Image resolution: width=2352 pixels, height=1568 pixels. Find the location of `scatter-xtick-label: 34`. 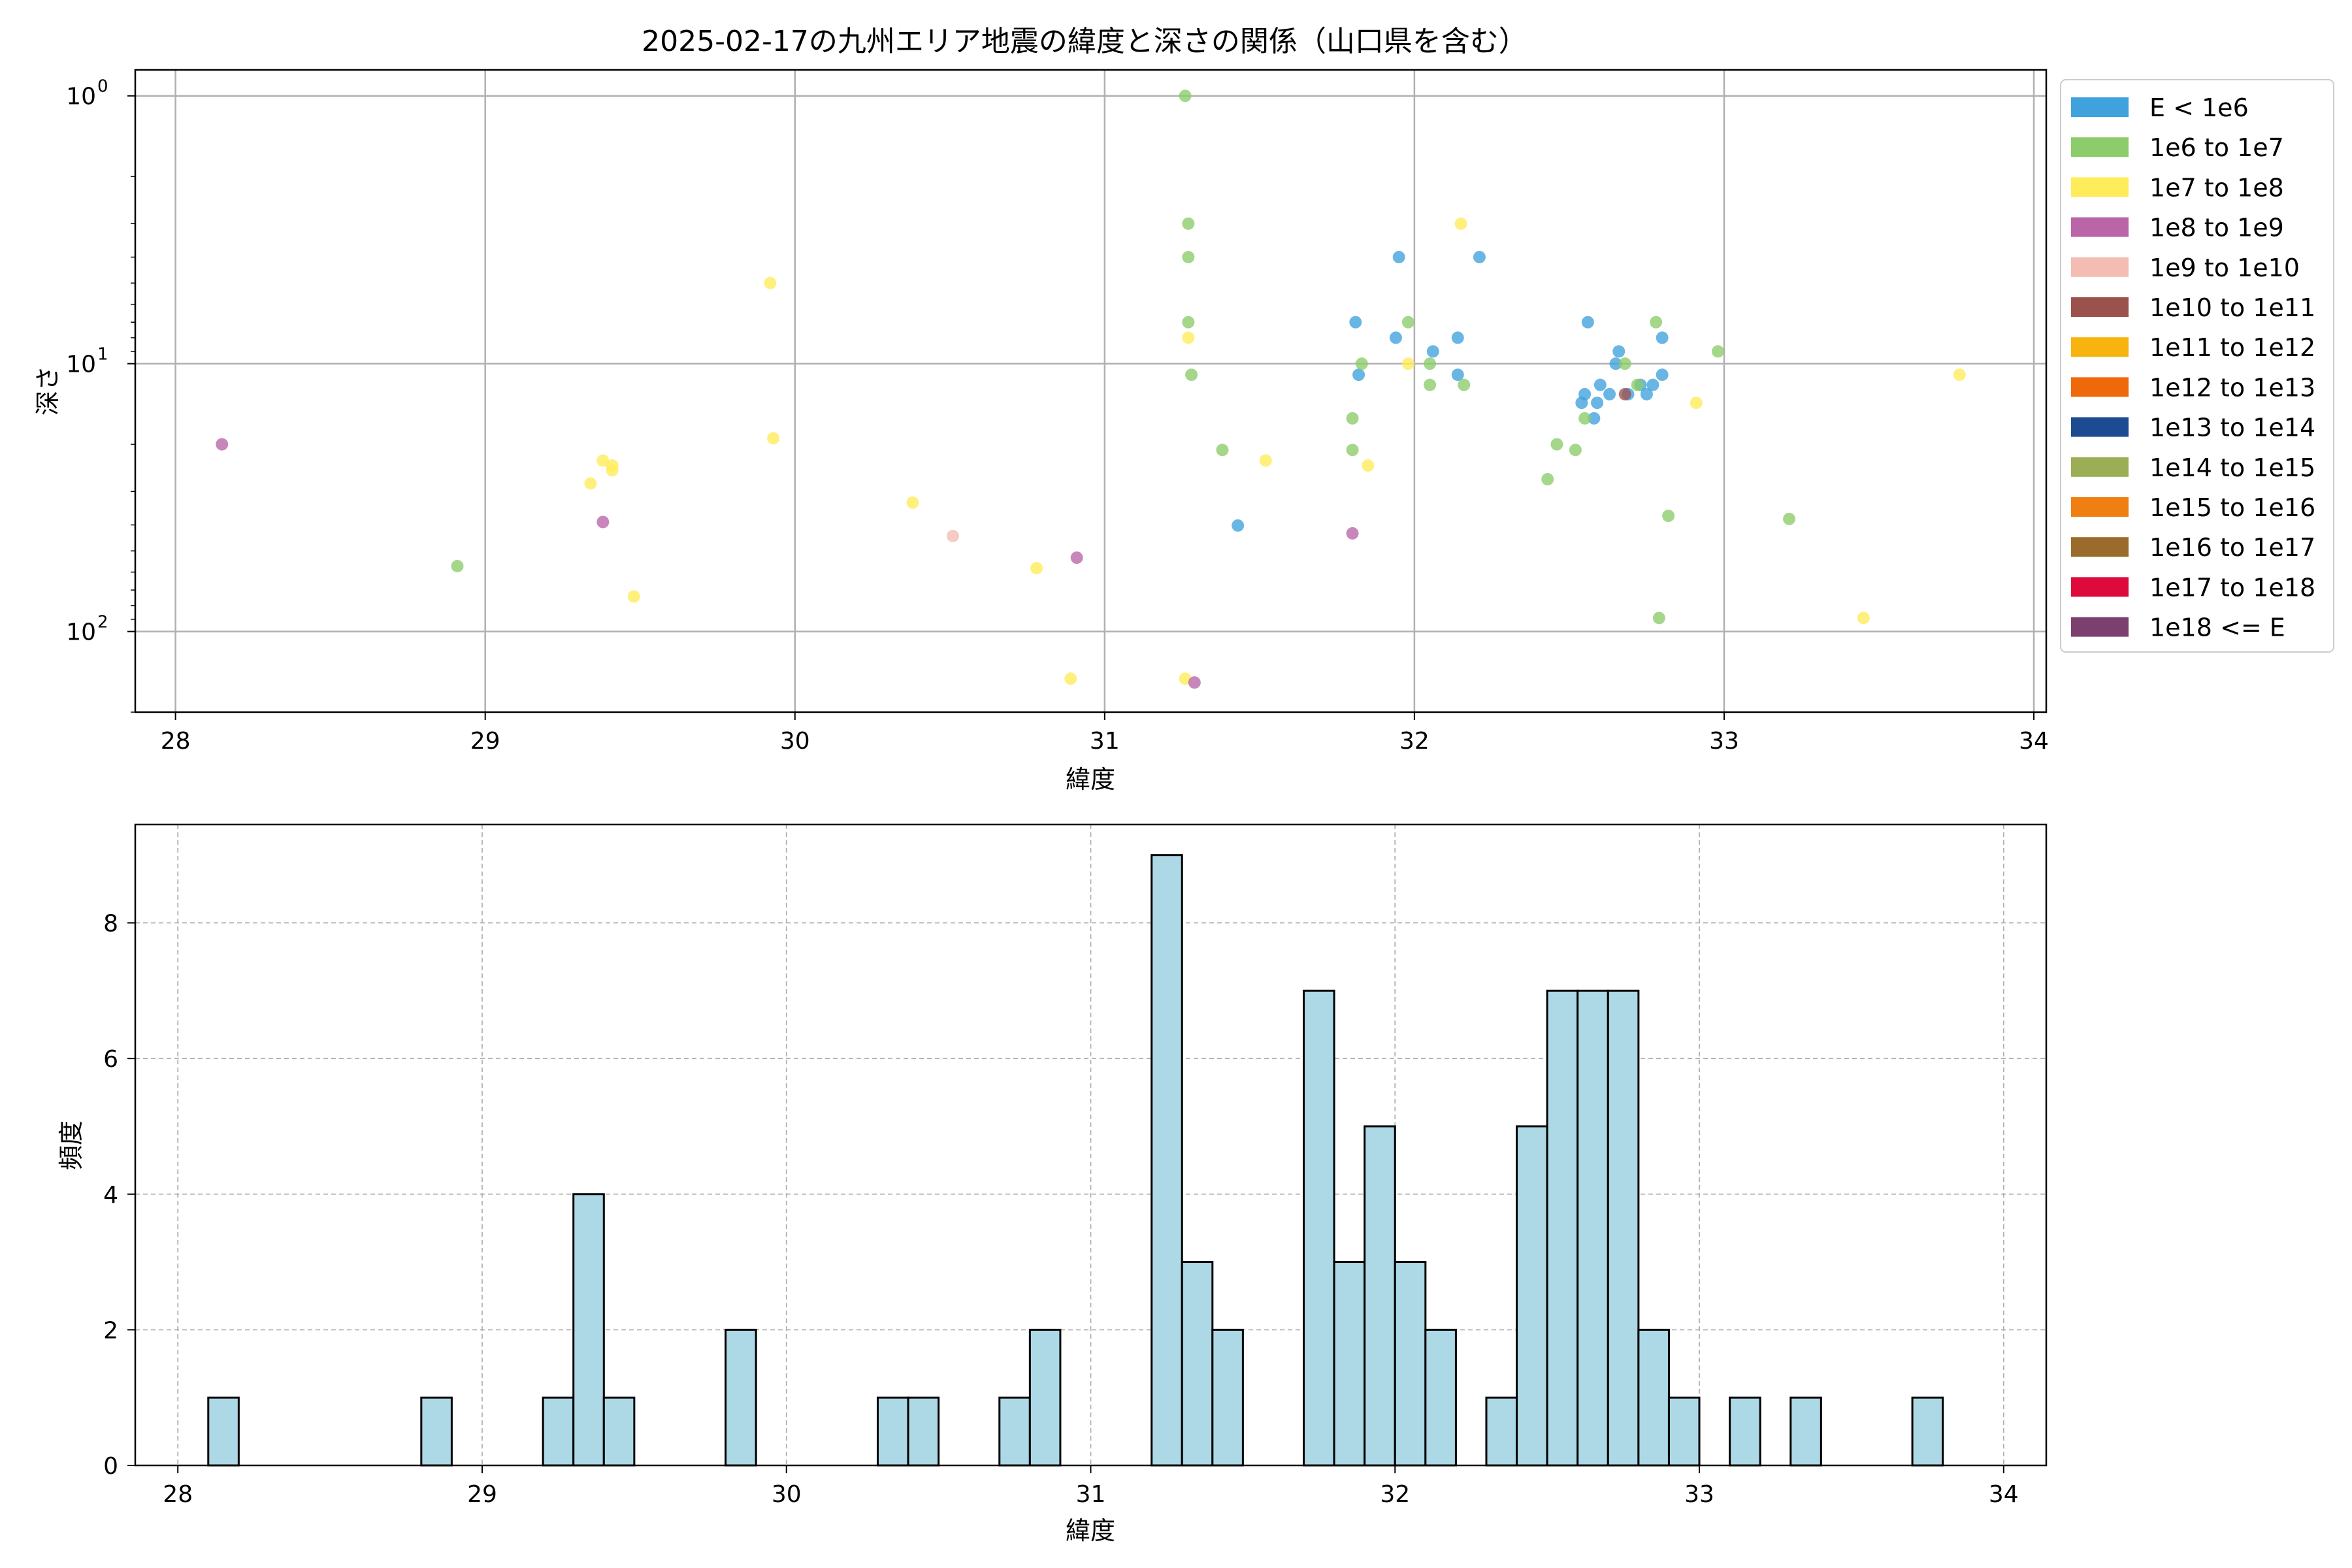

scatter-xtick-label: 34 is located at coordinates (2034, 741).